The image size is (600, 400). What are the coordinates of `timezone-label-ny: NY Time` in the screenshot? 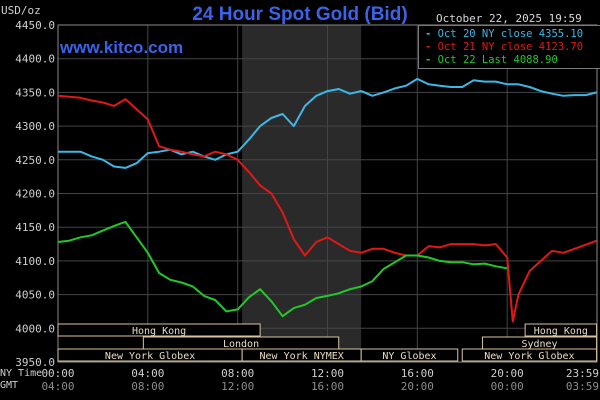 It's located at (21, 373).